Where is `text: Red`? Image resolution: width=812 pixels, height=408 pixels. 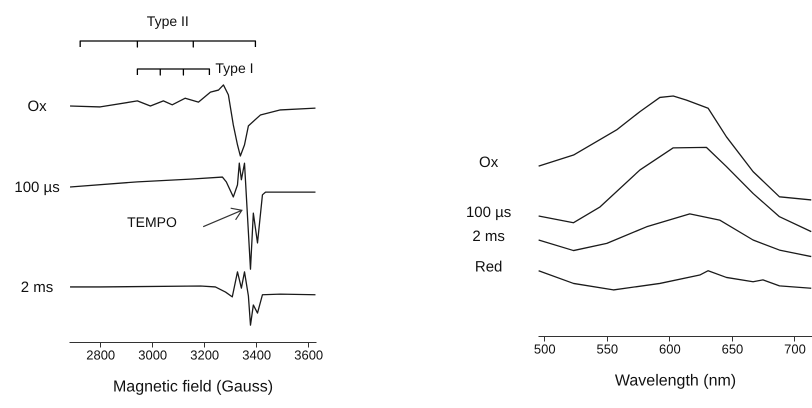 text: Red is located at coordinates (488, 267).